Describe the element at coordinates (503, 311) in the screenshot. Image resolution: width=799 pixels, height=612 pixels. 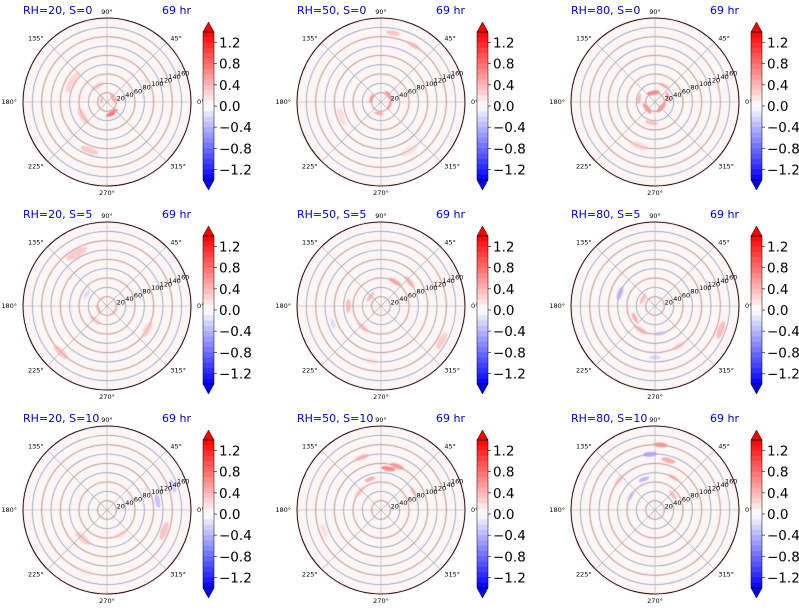
I see `colorbar-tick-label: 0.0` at that location.